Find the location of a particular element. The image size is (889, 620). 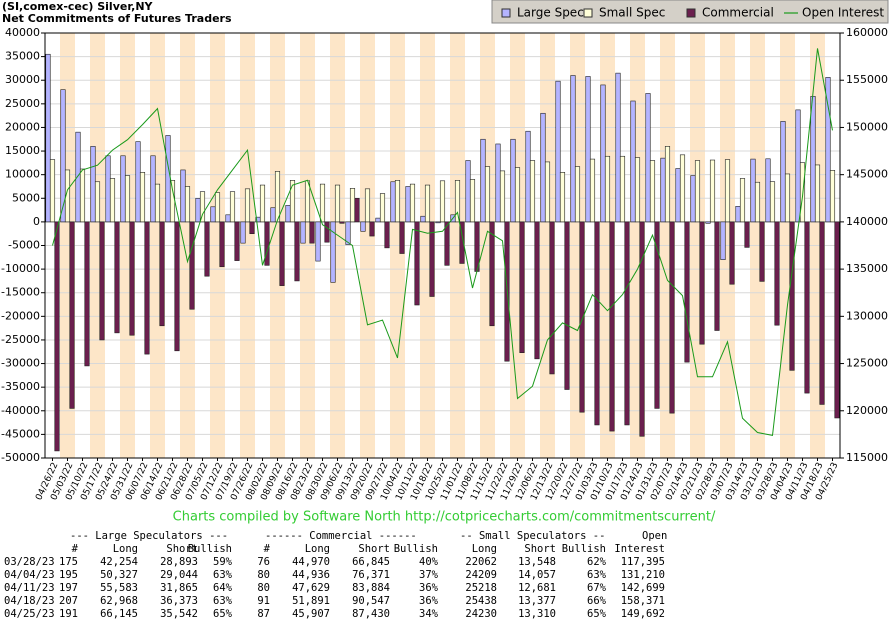

table-cell: 90,547 is located at coordinates (371, 601).